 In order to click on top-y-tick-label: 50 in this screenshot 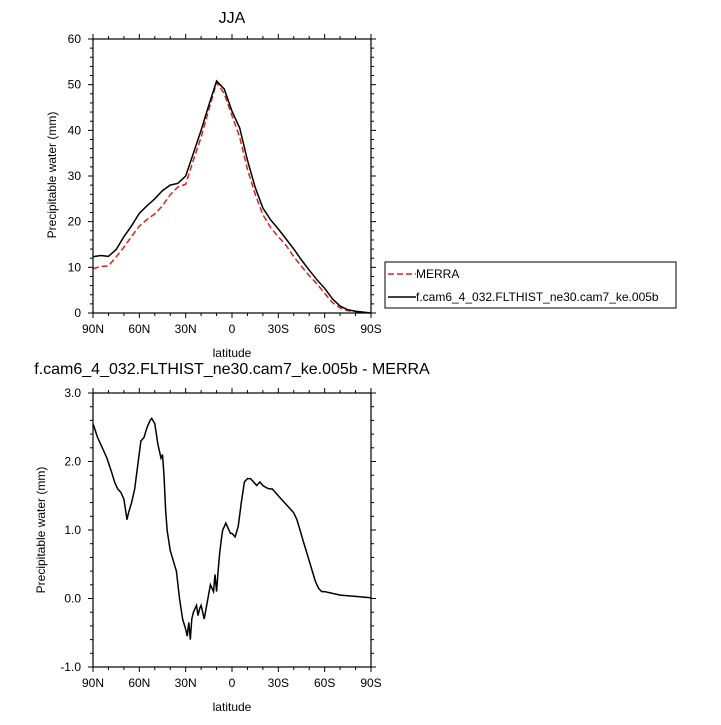, I will do `click(75, 85)`.